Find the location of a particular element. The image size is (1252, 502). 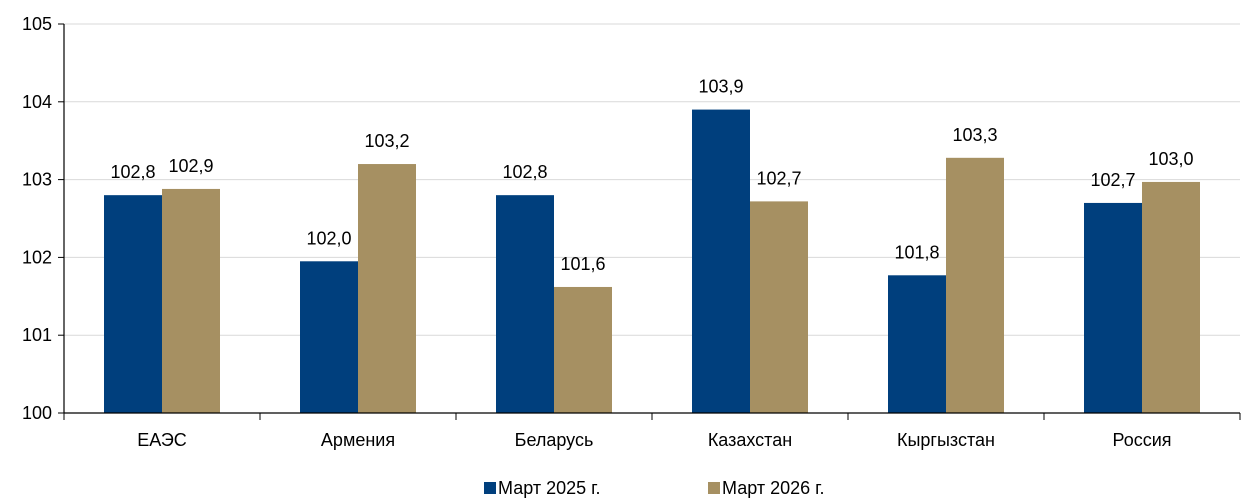

data-label: 101,6 is located at coordinates (582, 264).